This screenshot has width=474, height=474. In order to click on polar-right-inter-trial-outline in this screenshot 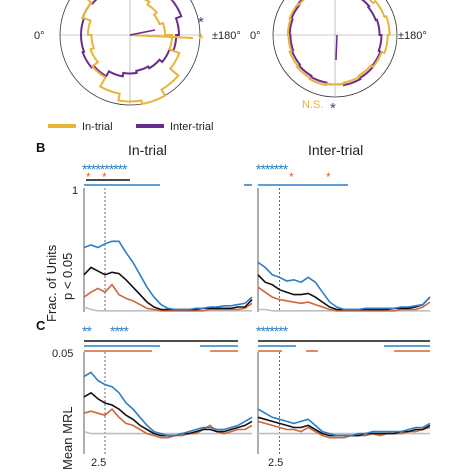, I will do `click(335, 43)`.